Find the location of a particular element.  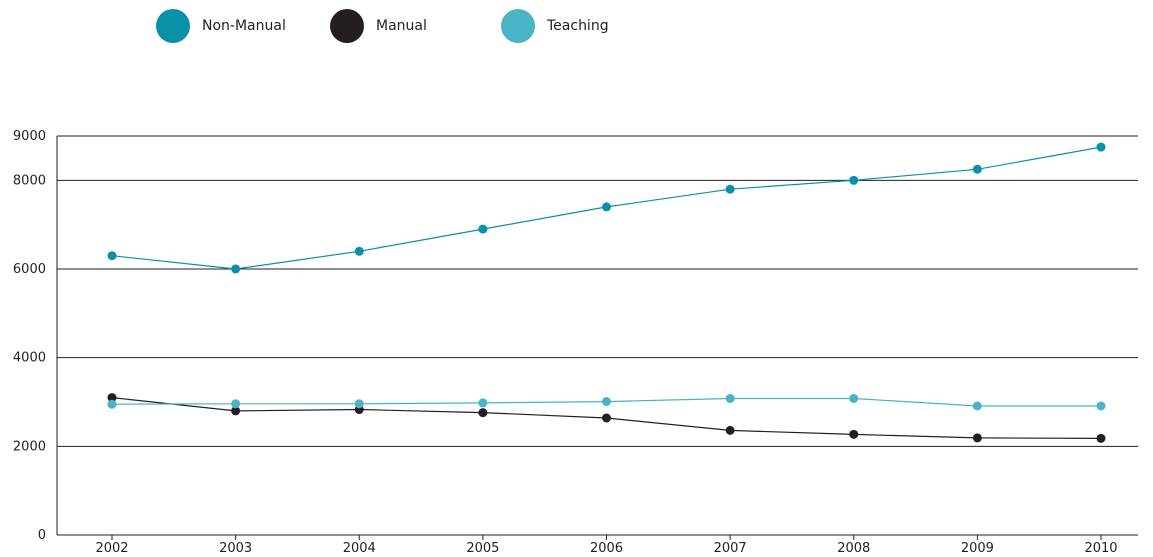

chart-legend: Non-Manual Manual Teaching is located at coordinates (576, 30).